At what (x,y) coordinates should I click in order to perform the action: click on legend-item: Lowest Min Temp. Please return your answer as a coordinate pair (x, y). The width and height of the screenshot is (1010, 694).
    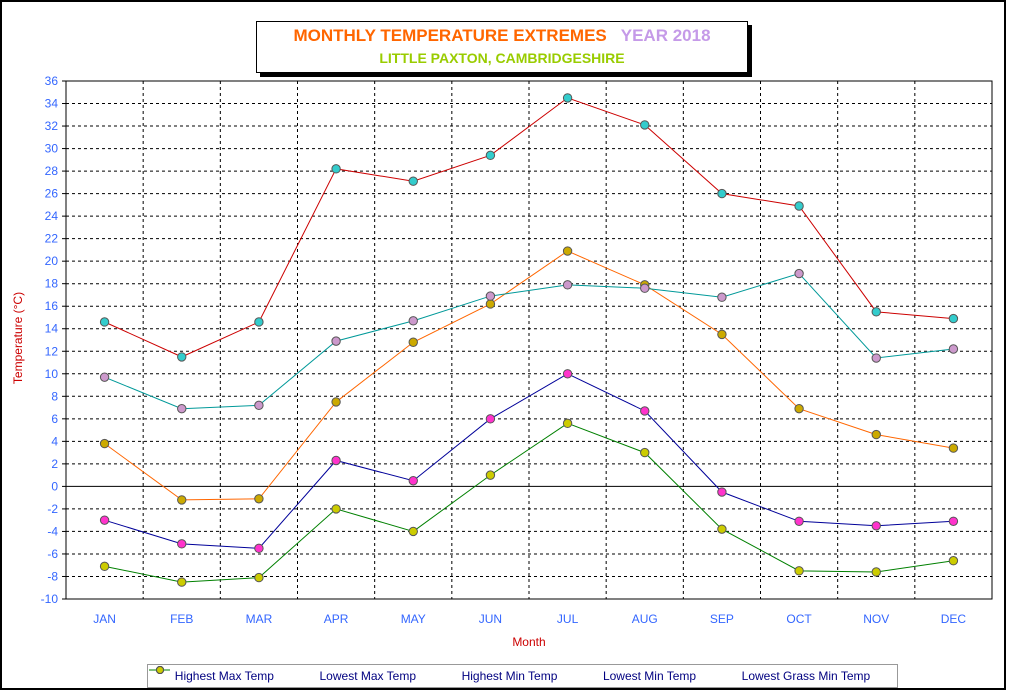
    Looking at the image, I should click on (423, 674).